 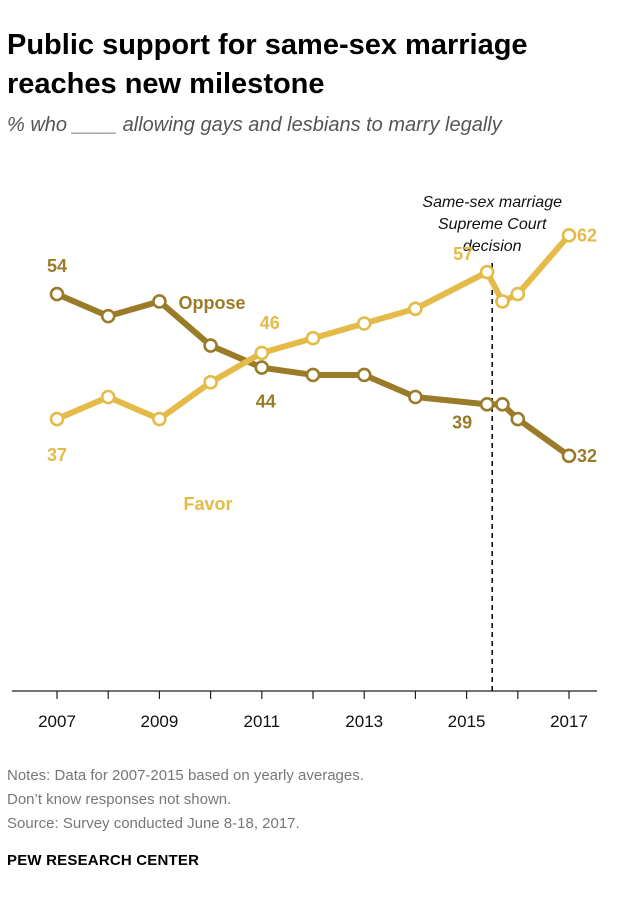 I want to click on pew-research-center-logo-text: PEW RESEARCH CENTER, so click(x=103, y=860).